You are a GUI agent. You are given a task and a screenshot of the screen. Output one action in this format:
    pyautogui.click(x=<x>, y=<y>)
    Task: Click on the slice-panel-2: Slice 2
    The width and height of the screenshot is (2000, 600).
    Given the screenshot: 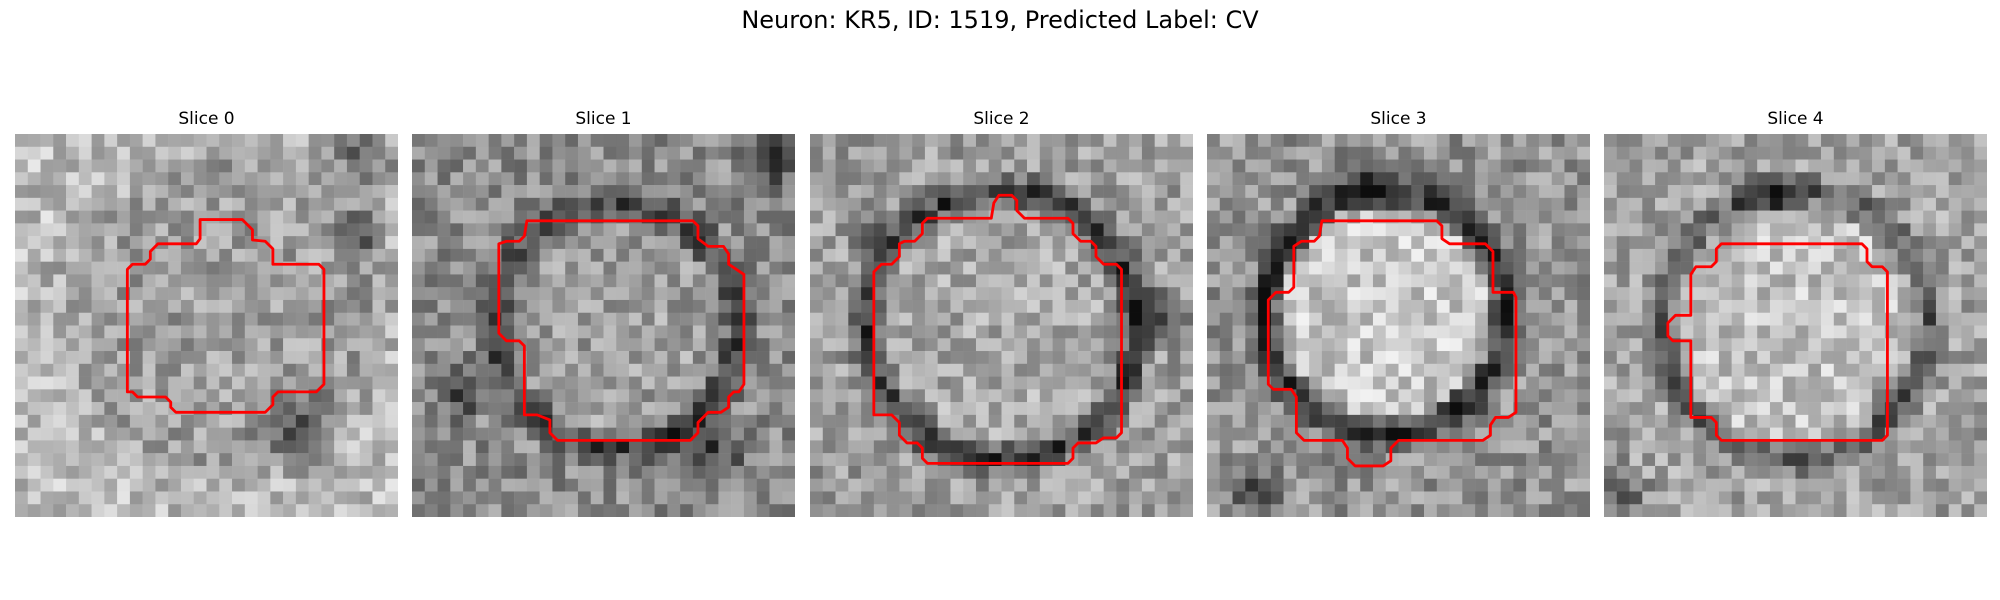 What is the action you would take?
    pyautogui.click(x=1001, y=310)
    